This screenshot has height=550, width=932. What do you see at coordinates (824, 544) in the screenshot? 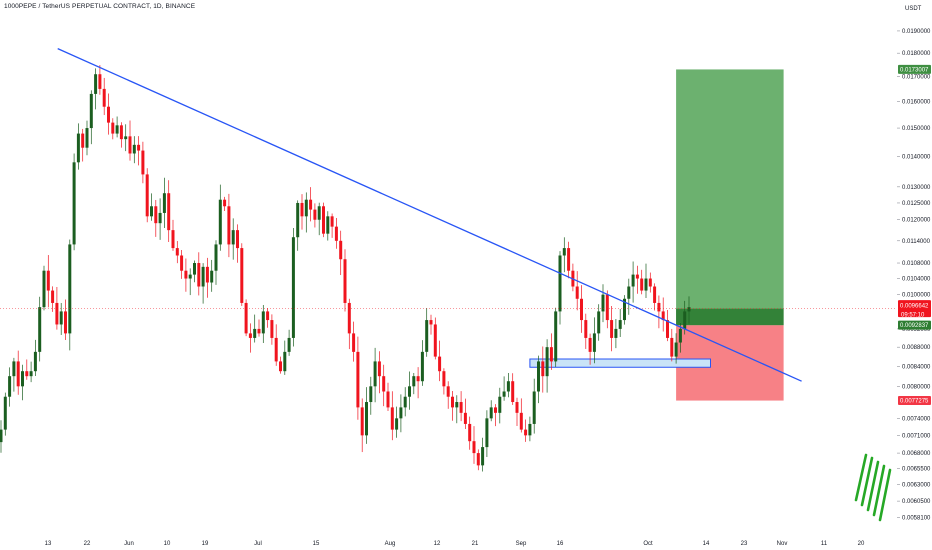
I see `time-tick-label: 11` at bounding box center [824, 544].